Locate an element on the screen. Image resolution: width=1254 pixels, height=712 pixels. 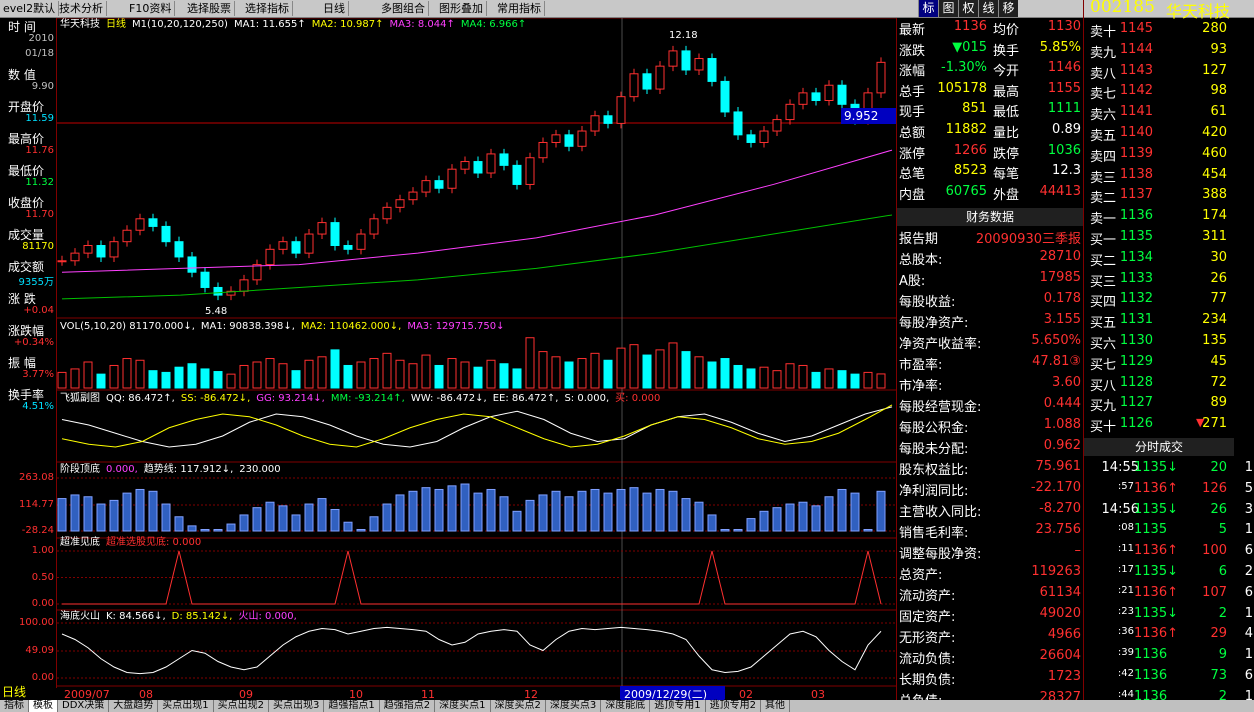
toolbar-button: F10资料 is located at coordinates (151, 8).